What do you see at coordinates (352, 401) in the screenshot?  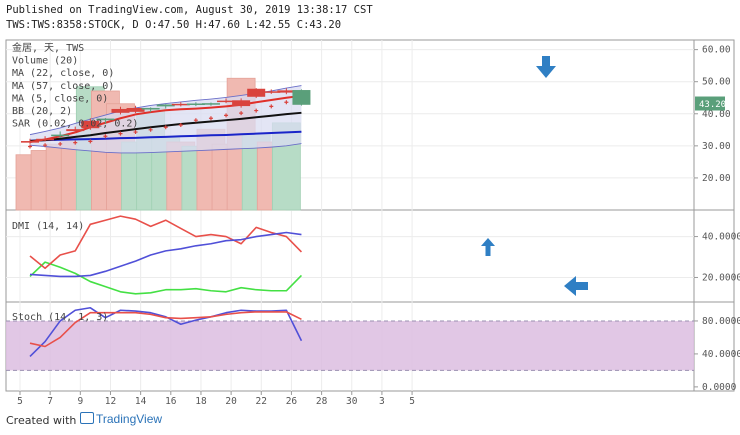 I see `x-tick-label: 30` at bounding box center [352, 401].